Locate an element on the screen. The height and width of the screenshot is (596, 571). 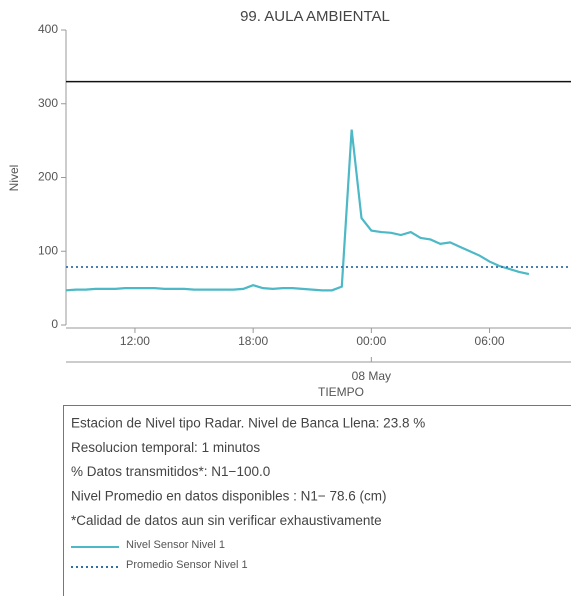
x-tick-label: 12:00 is located at coordinates (135, 341).